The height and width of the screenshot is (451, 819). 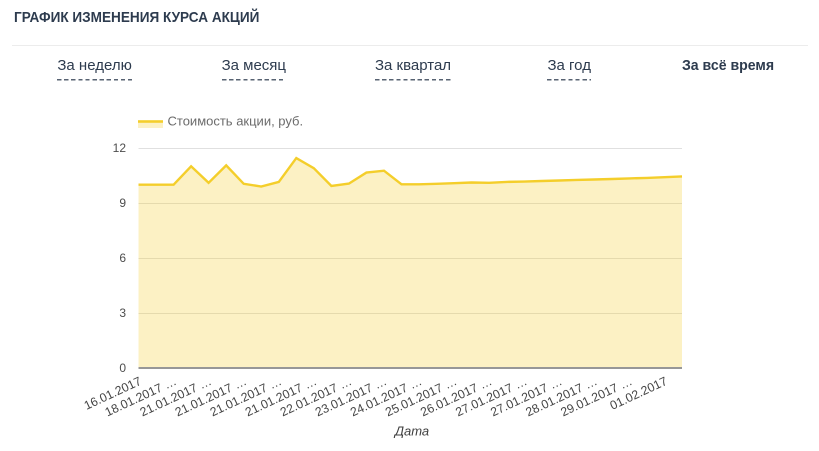 I want to click on svg-text: 9, so click(x=122, y=203).